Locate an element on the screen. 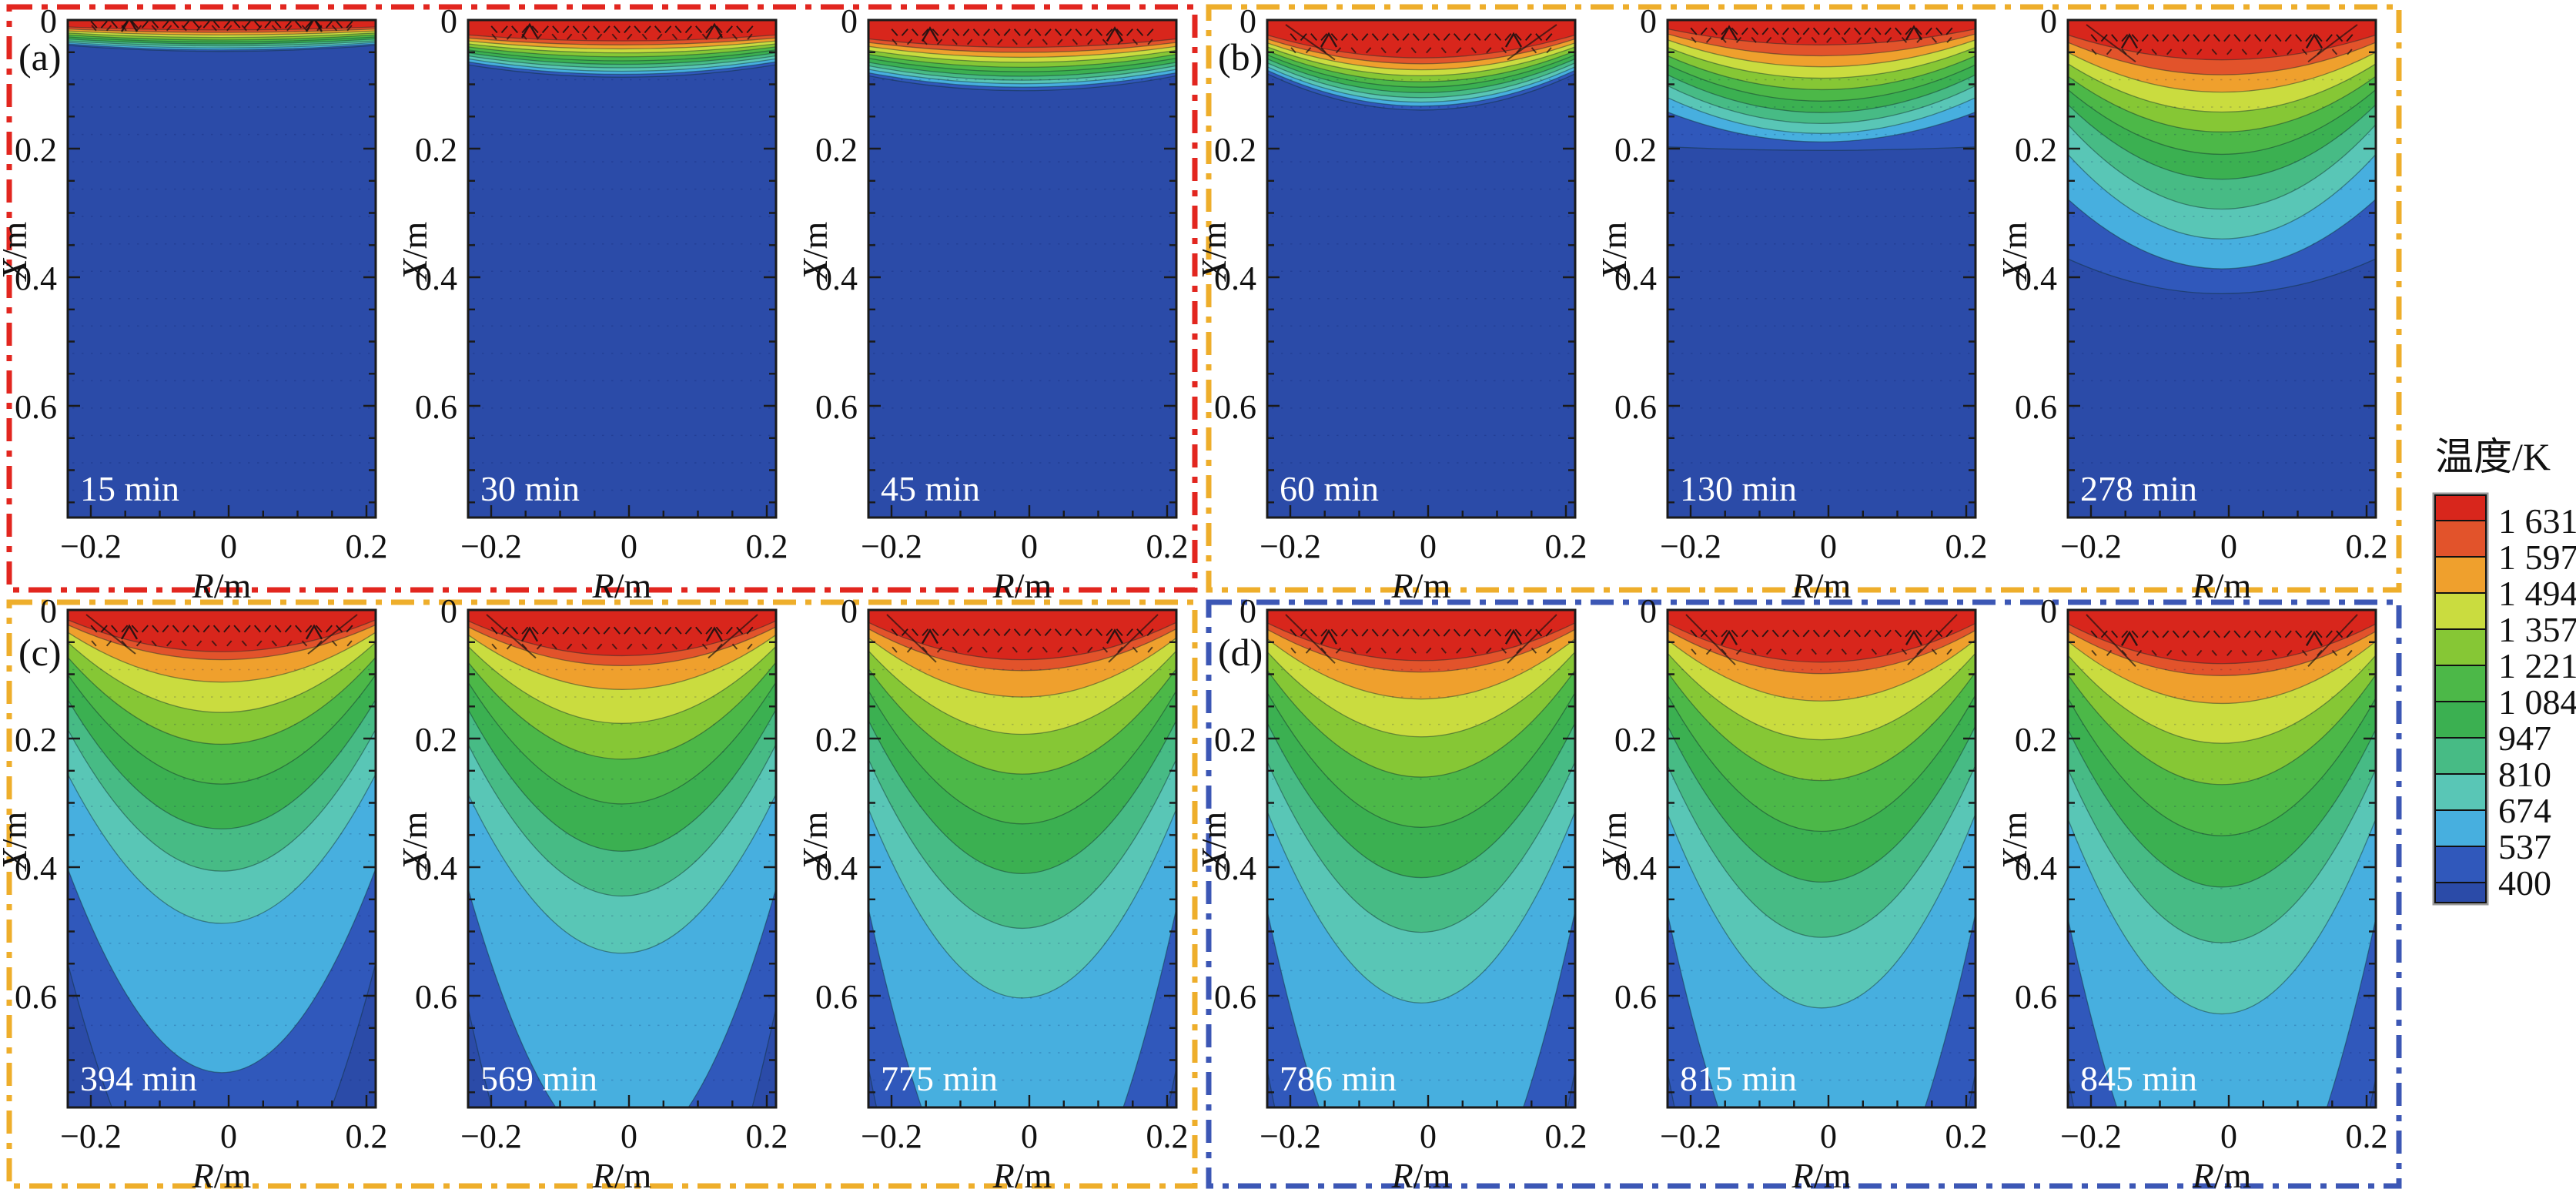  contour-plot-svg: 0 0.2 0.4 0.6 −0.2 0 0.2 X/m R/m 775 min is located at coordinates (992, 893).